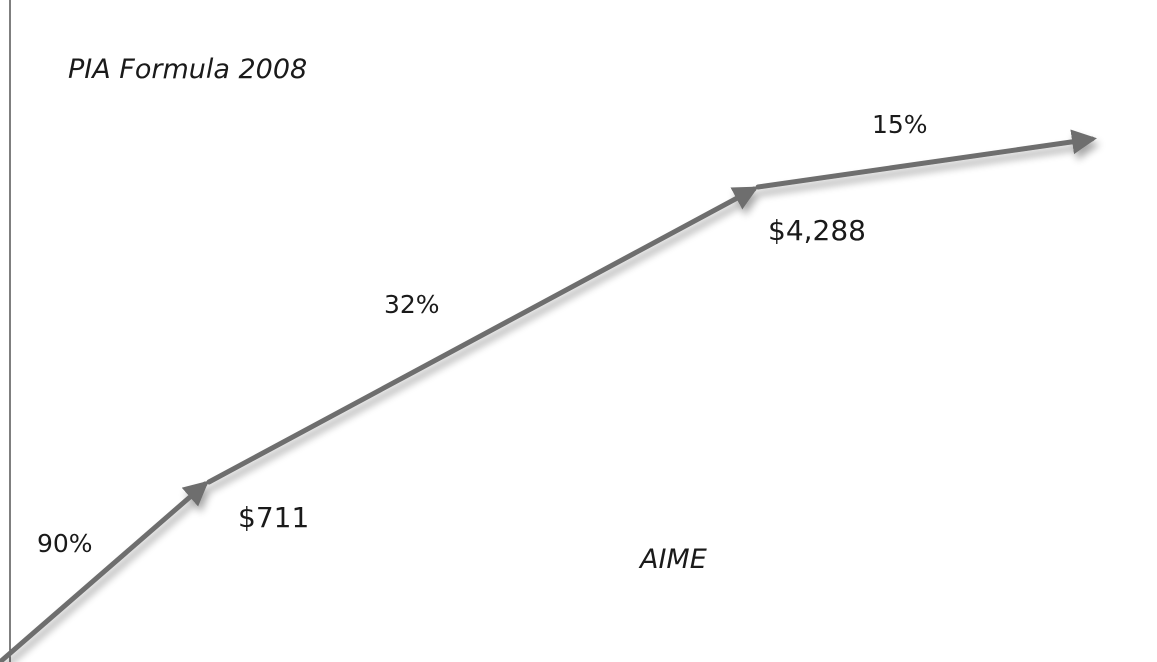  I want to click on x-axis-label: AIME, so click(672, 559).